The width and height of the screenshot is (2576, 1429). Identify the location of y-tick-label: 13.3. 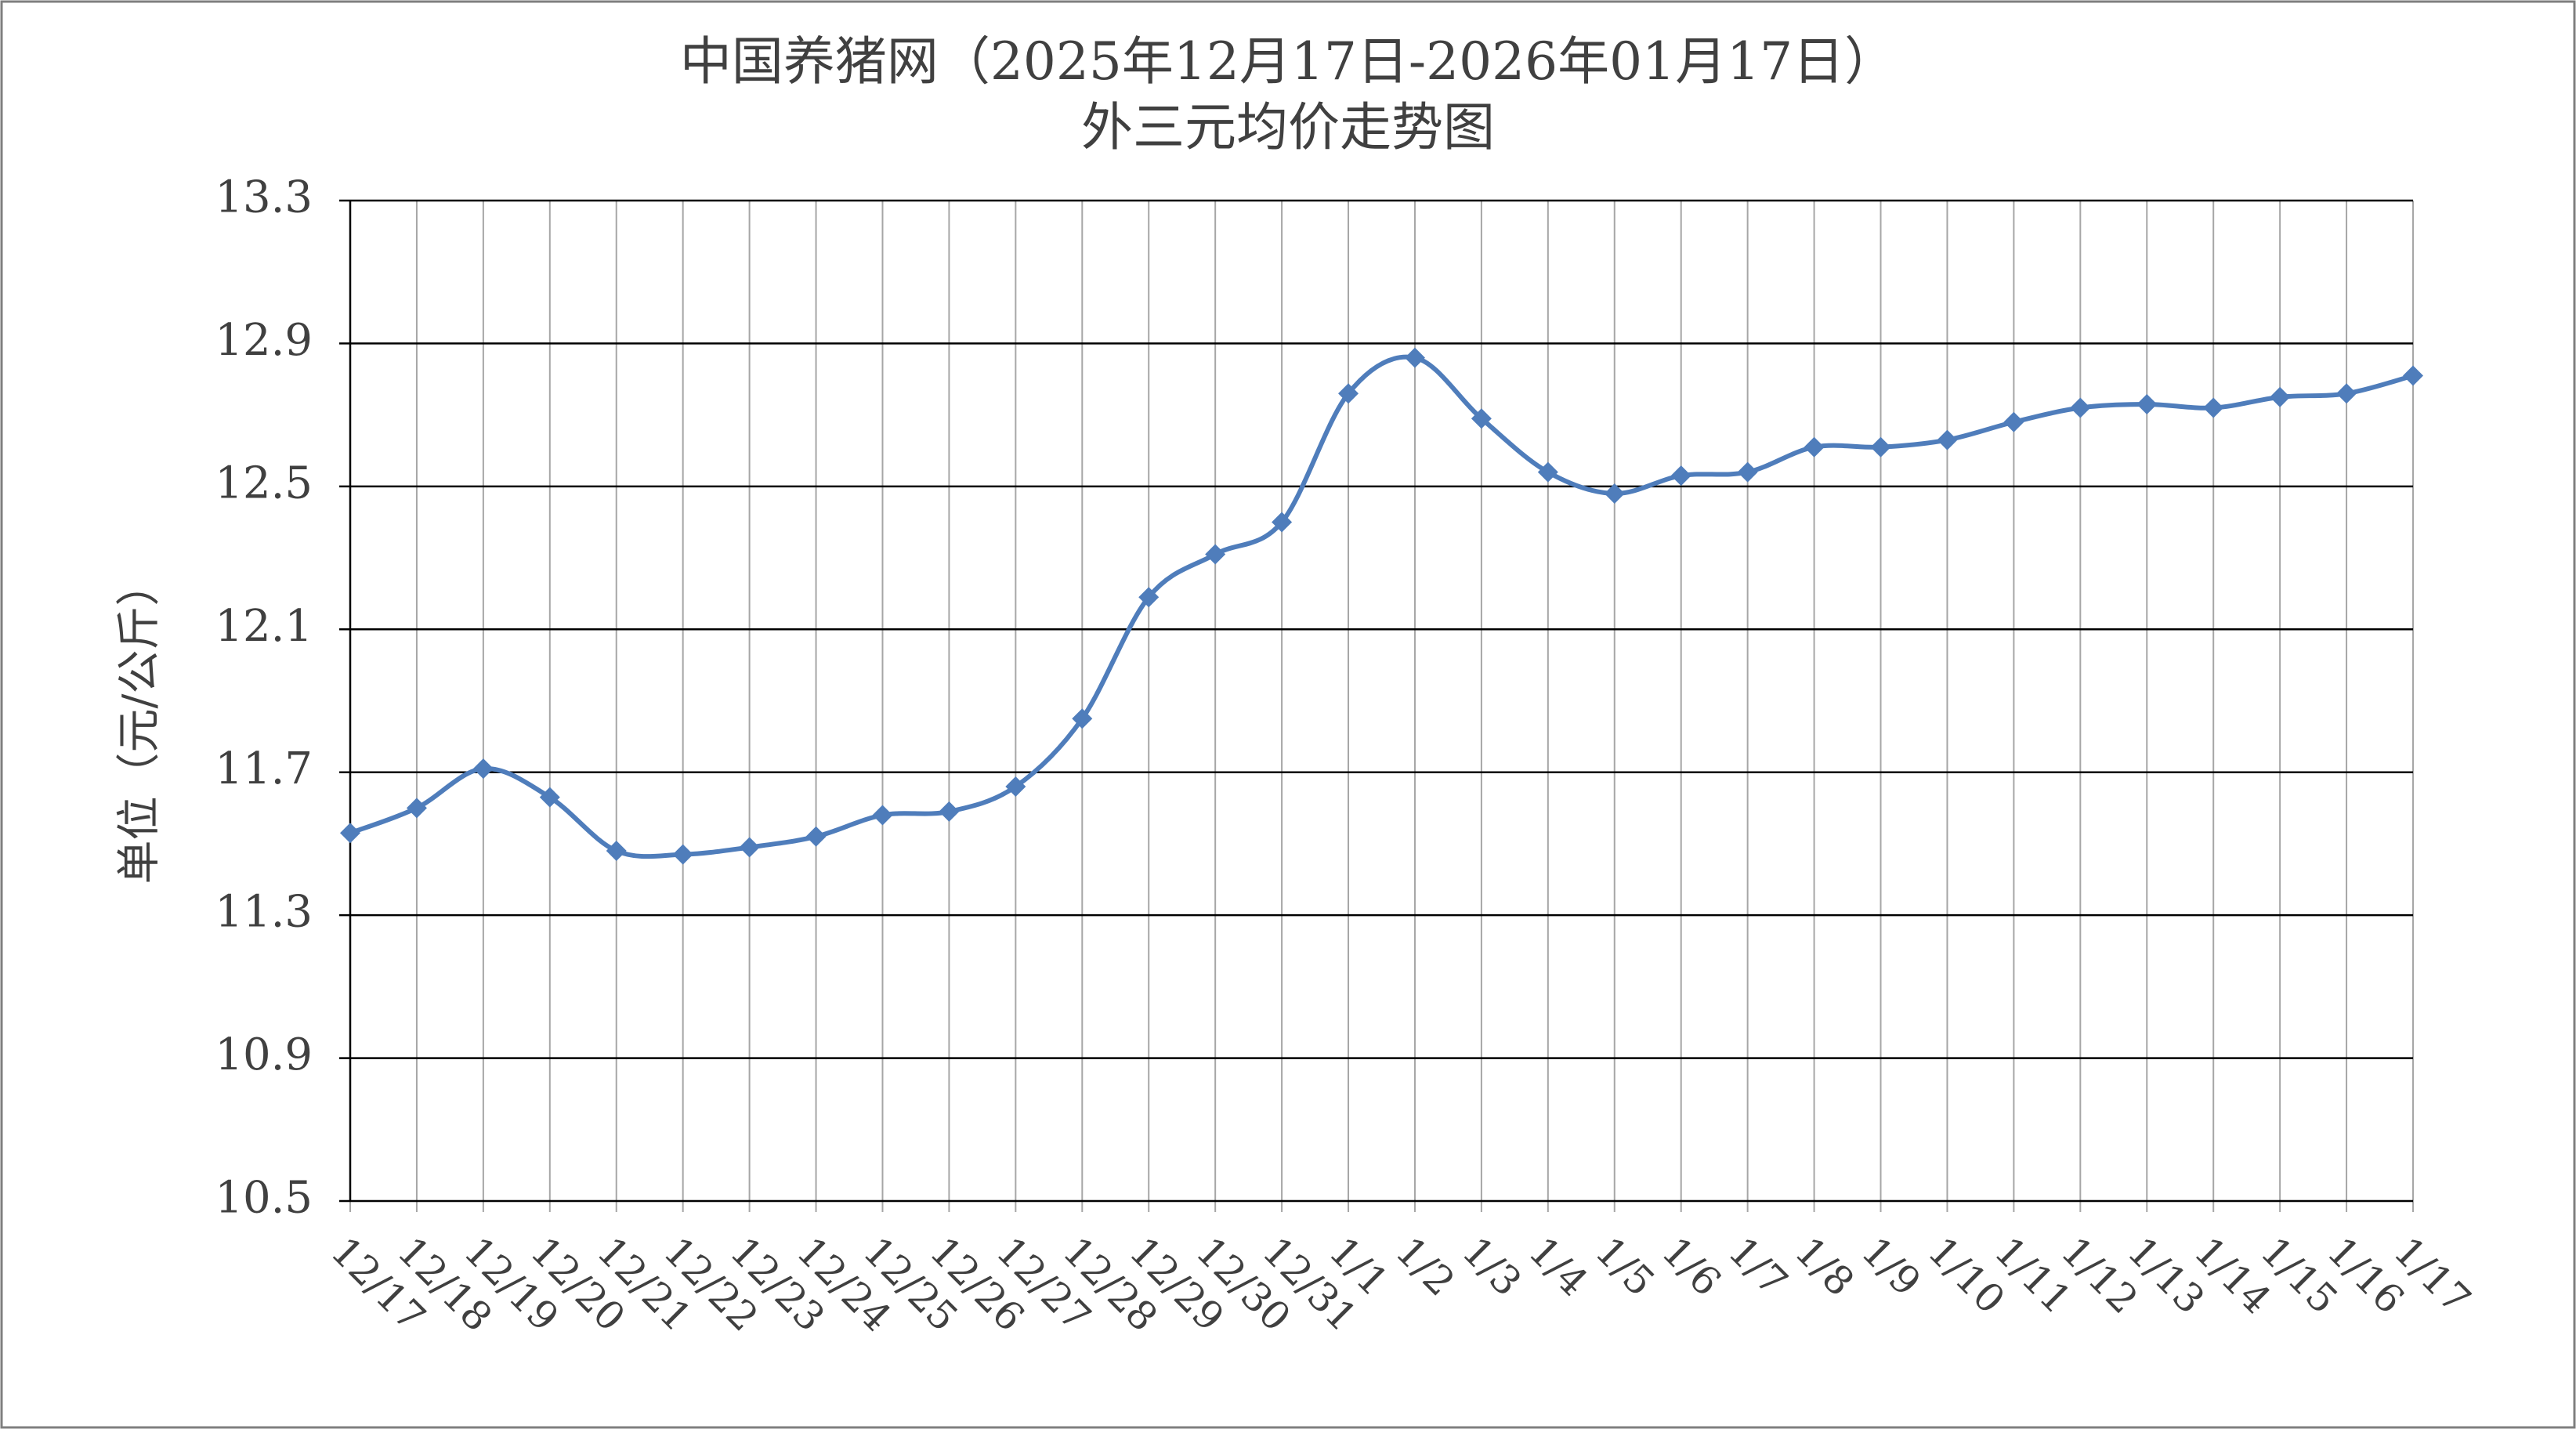
(264, 197).